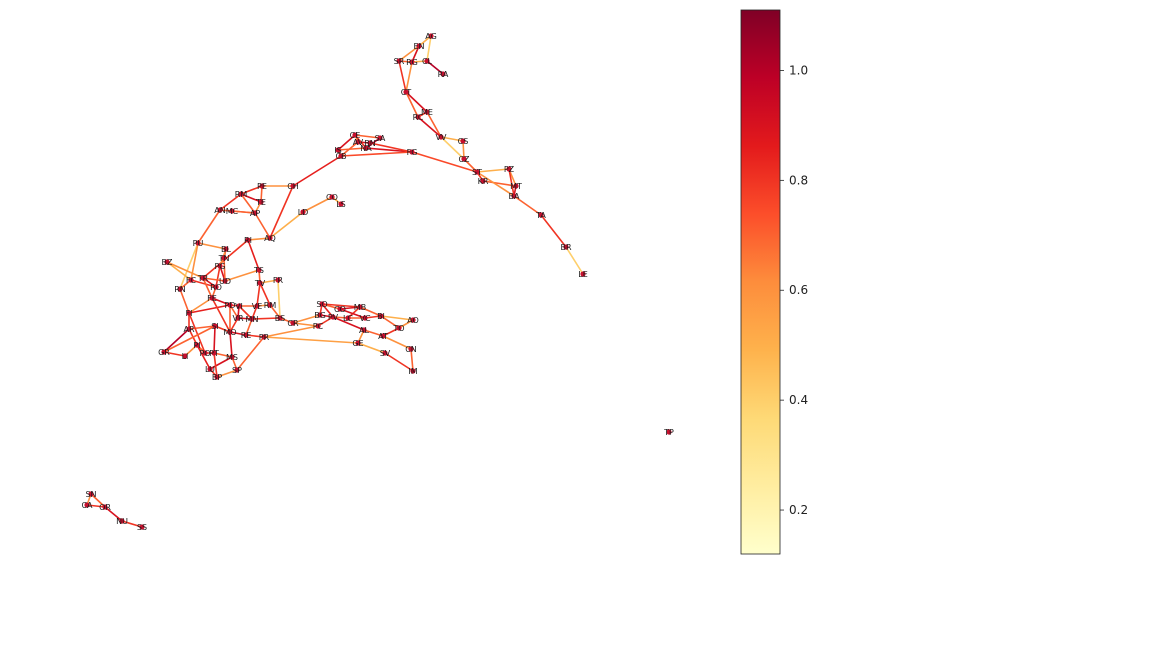 The height and width of the screenshot is (648, 1152). What do you see at coordinates (248, 240) in the screenshot?
I see `node-label-RI: RI` at bounding box center [248, 240].